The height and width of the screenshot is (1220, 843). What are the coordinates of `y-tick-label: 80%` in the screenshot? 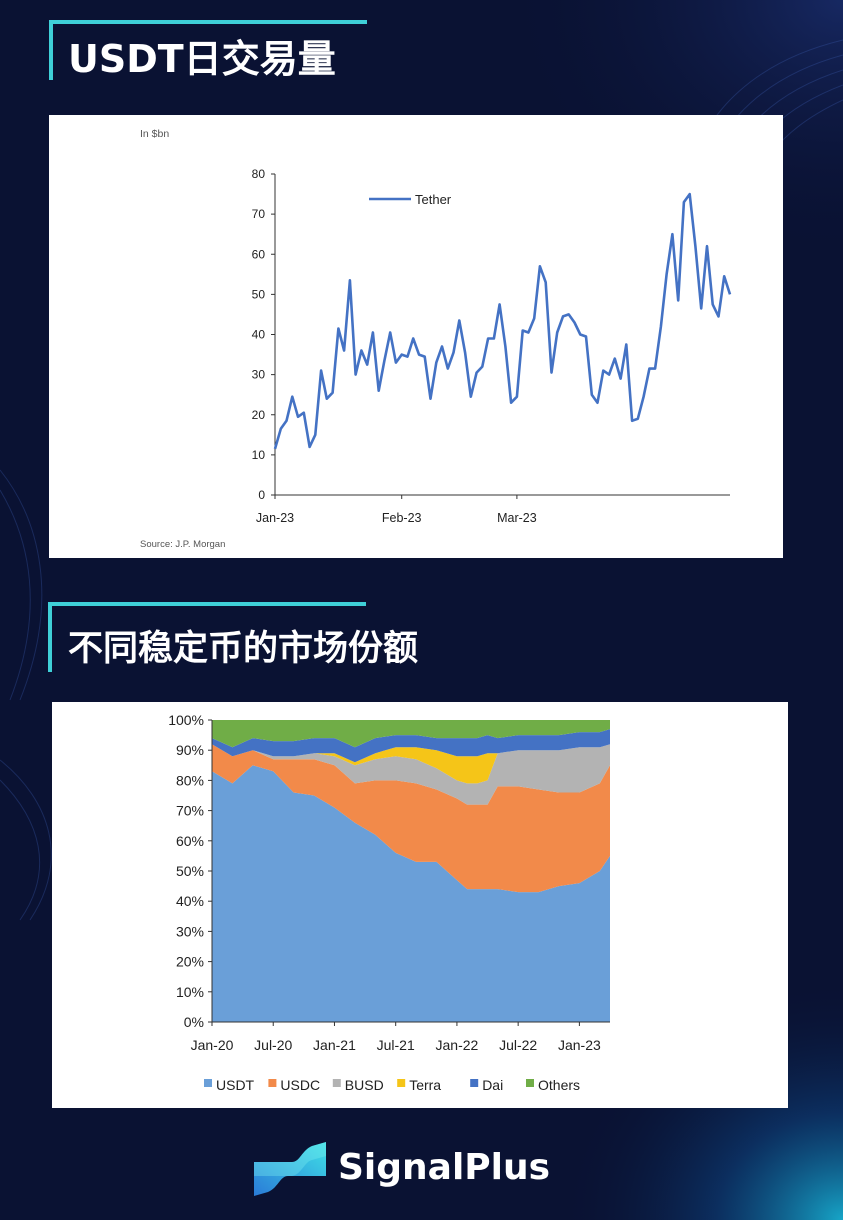 It's located at (190, 780).